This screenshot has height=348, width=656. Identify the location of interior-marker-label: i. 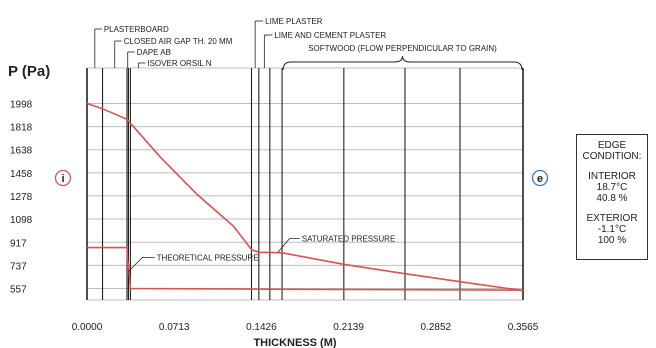
(62, 179).